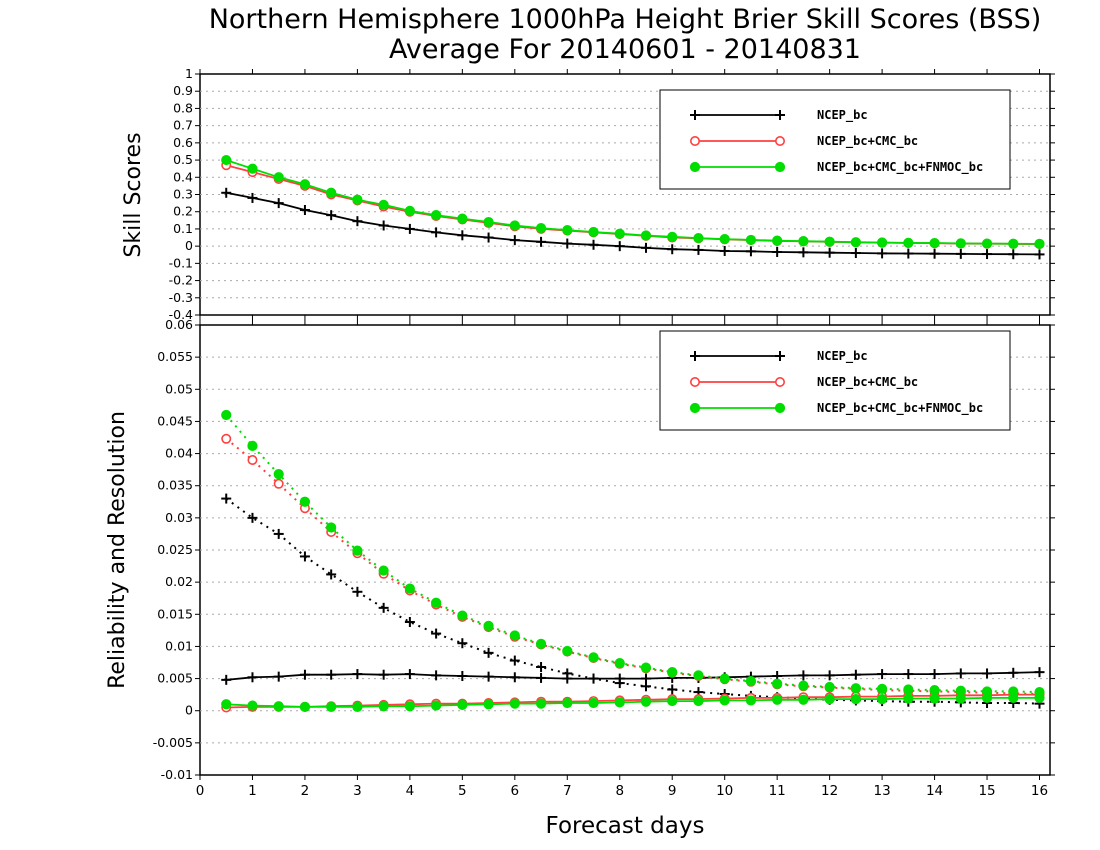  I want to click on bottom-xtick-label: 12, so click(829, 791).